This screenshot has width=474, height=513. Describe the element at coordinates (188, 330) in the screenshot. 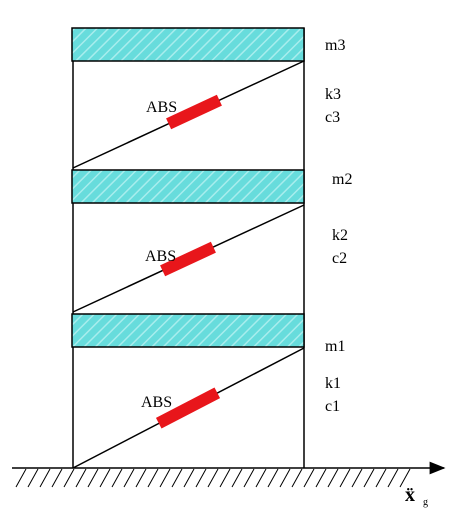

I see `mass-slab-m1` at that location.